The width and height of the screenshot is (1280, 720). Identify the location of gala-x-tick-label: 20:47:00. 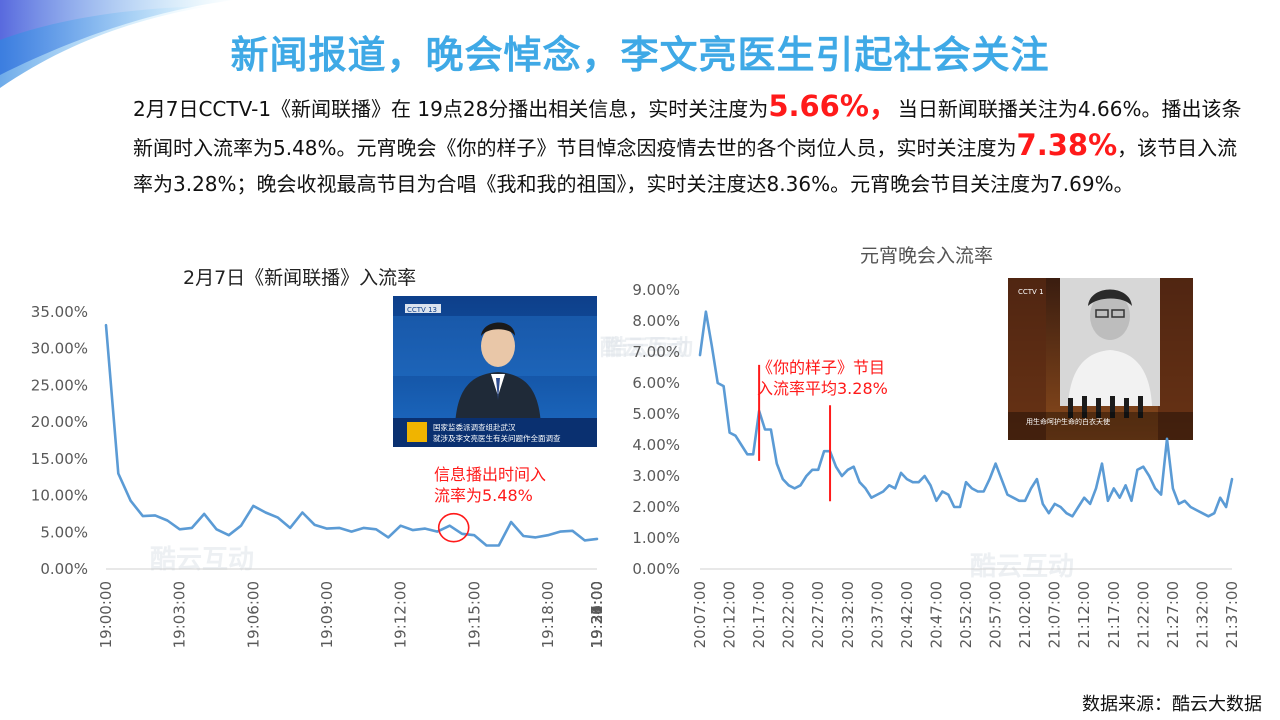
(936, 614).